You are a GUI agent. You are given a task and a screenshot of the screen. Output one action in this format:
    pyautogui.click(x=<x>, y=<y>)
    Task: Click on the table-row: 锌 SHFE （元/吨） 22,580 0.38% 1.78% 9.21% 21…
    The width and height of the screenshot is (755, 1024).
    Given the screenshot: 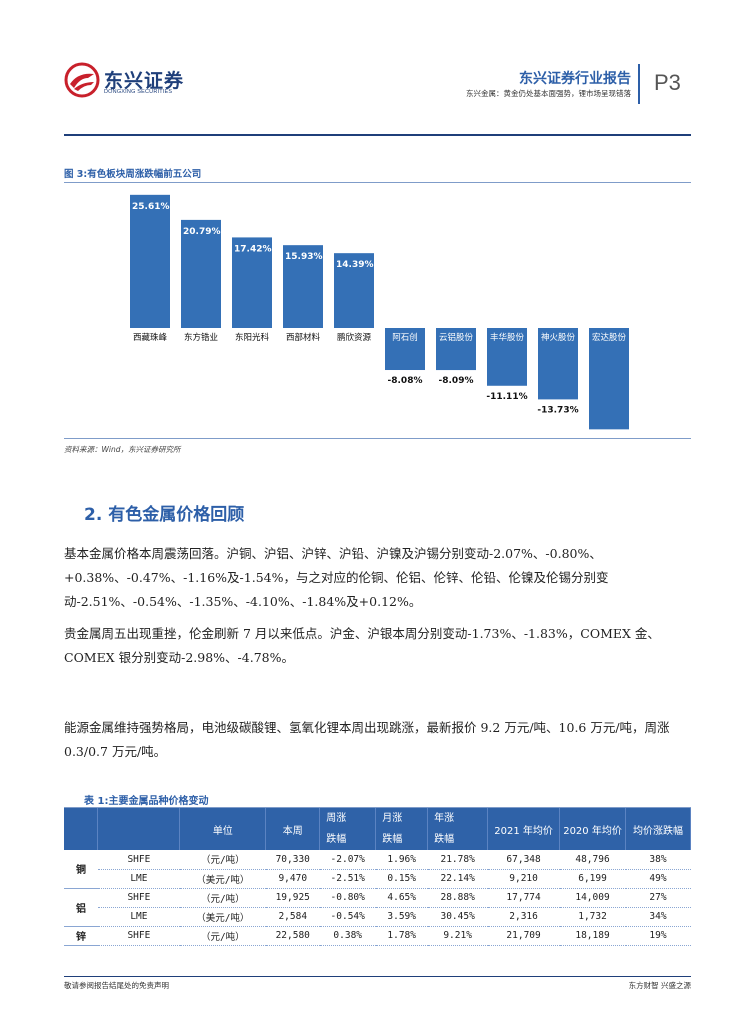 What is the action you would take?
    pyautogui.click(x=377, y=936)
    